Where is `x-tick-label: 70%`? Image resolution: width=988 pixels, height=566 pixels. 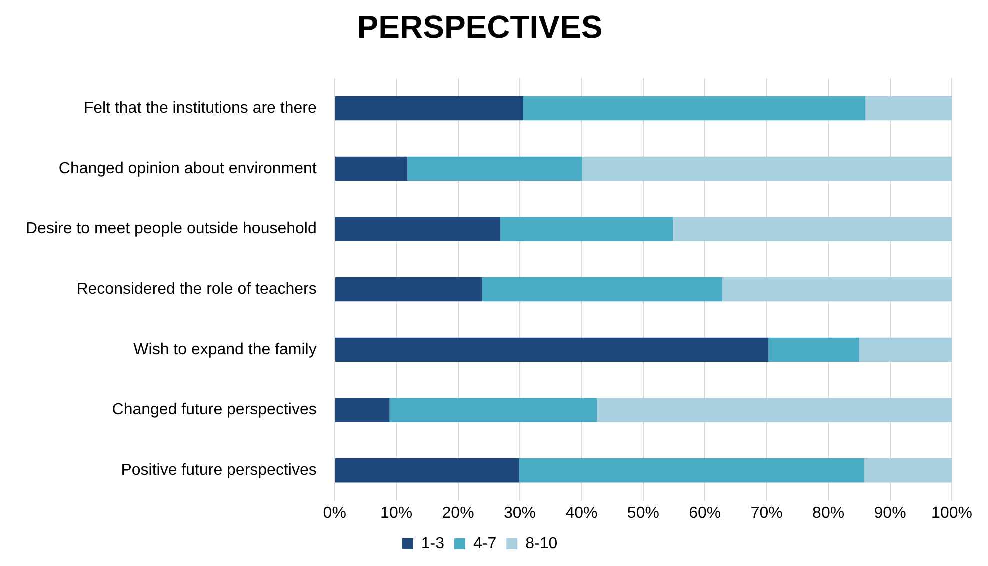
x-tick-label: 70% is located at coordinates (766, 513).